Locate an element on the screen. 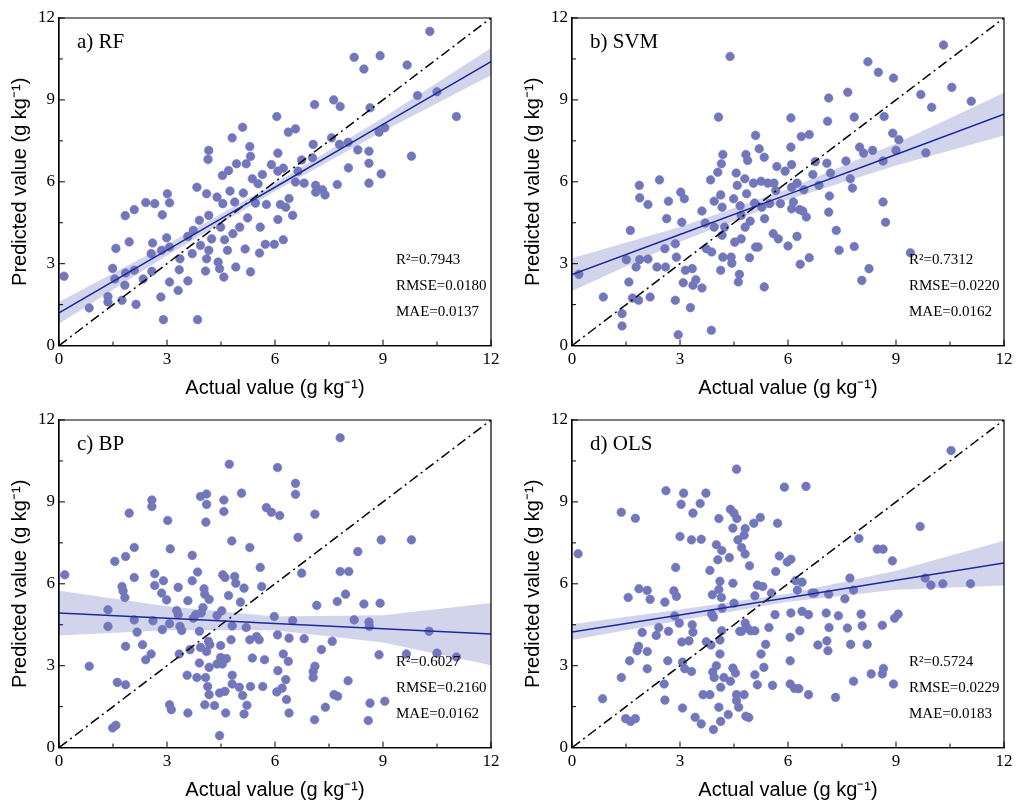 This screenshot has height=806, width=1027. annotation: R²=0.5724 is located at coordinates (941, 660).